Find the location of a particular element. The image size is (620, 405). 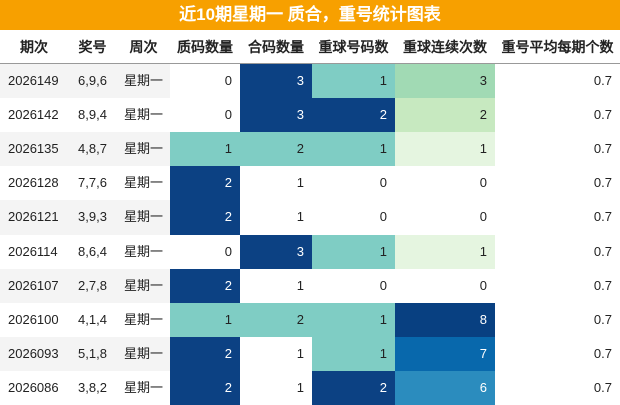

table-cell: 2026149 is located at coordinates (34, 81).